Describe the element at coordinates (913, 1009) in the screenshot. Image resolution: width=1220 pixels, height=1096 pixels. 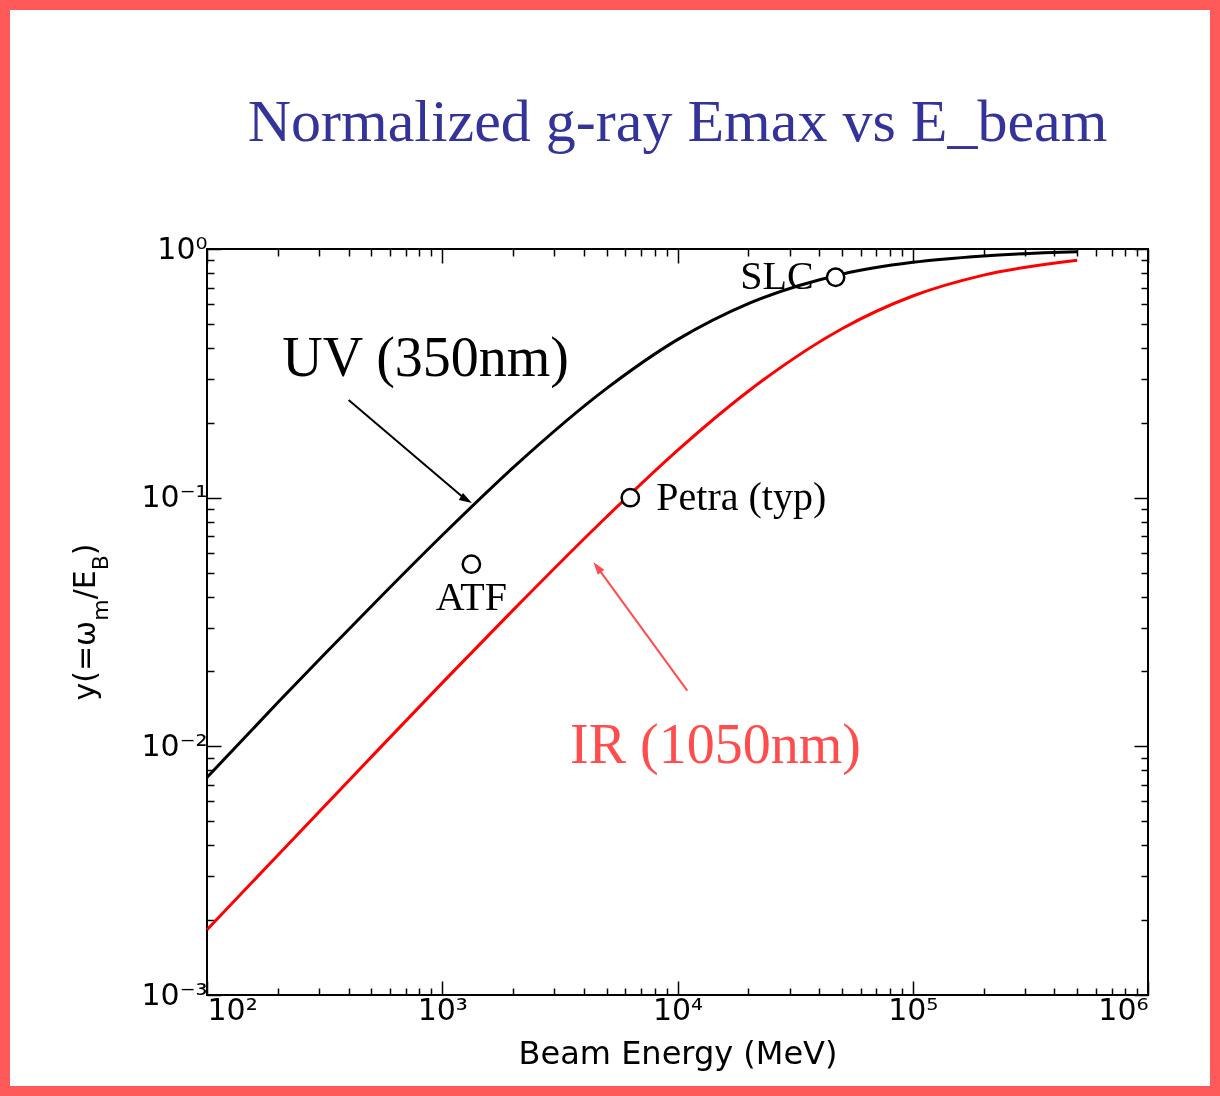
I see `x-tick-label: 10⁵` at that location.